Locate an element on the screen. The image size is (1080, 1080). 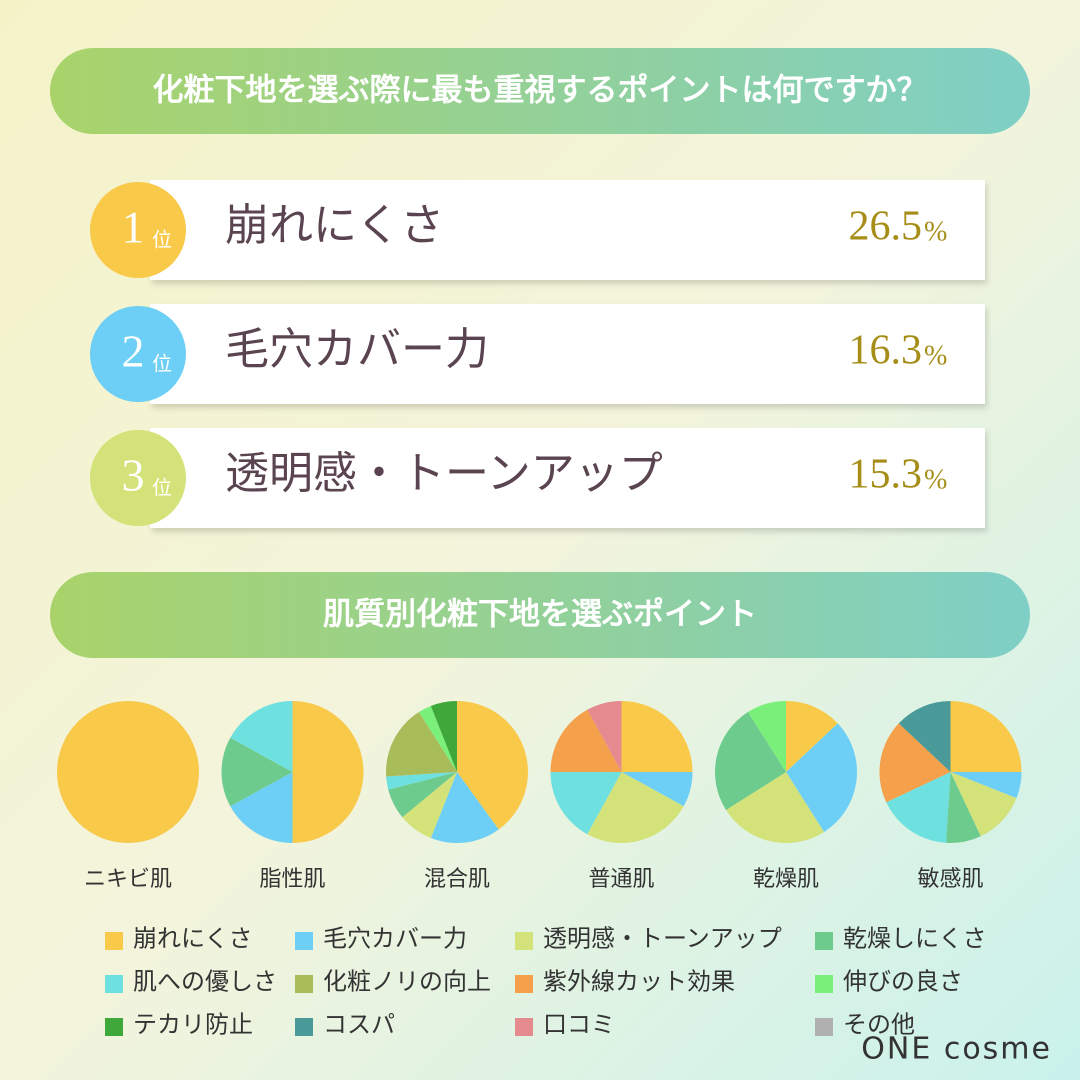
legend-label: 肌への優しさ is located at coordinates (205, 982).